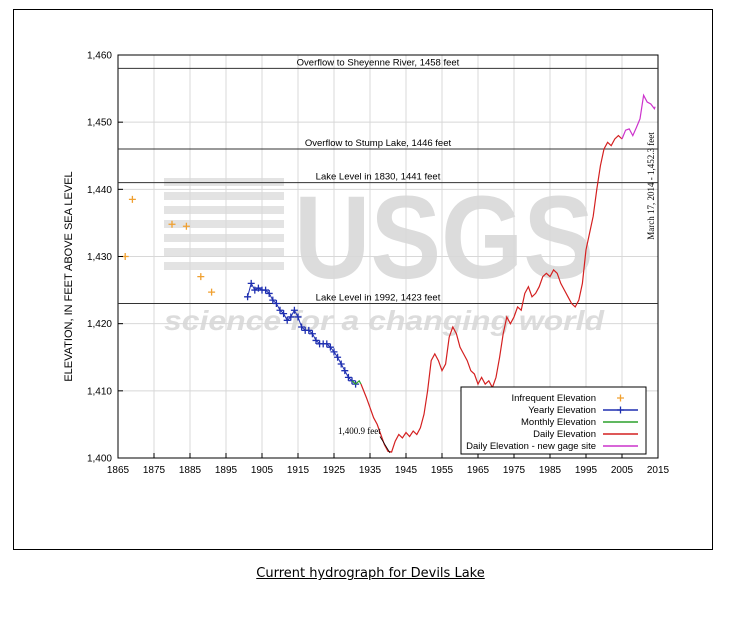  Describe the element at coordinates (359, 431) in the screenshot. I see `minimum-elevation-annotation: 1,400.9 feet` at that location.